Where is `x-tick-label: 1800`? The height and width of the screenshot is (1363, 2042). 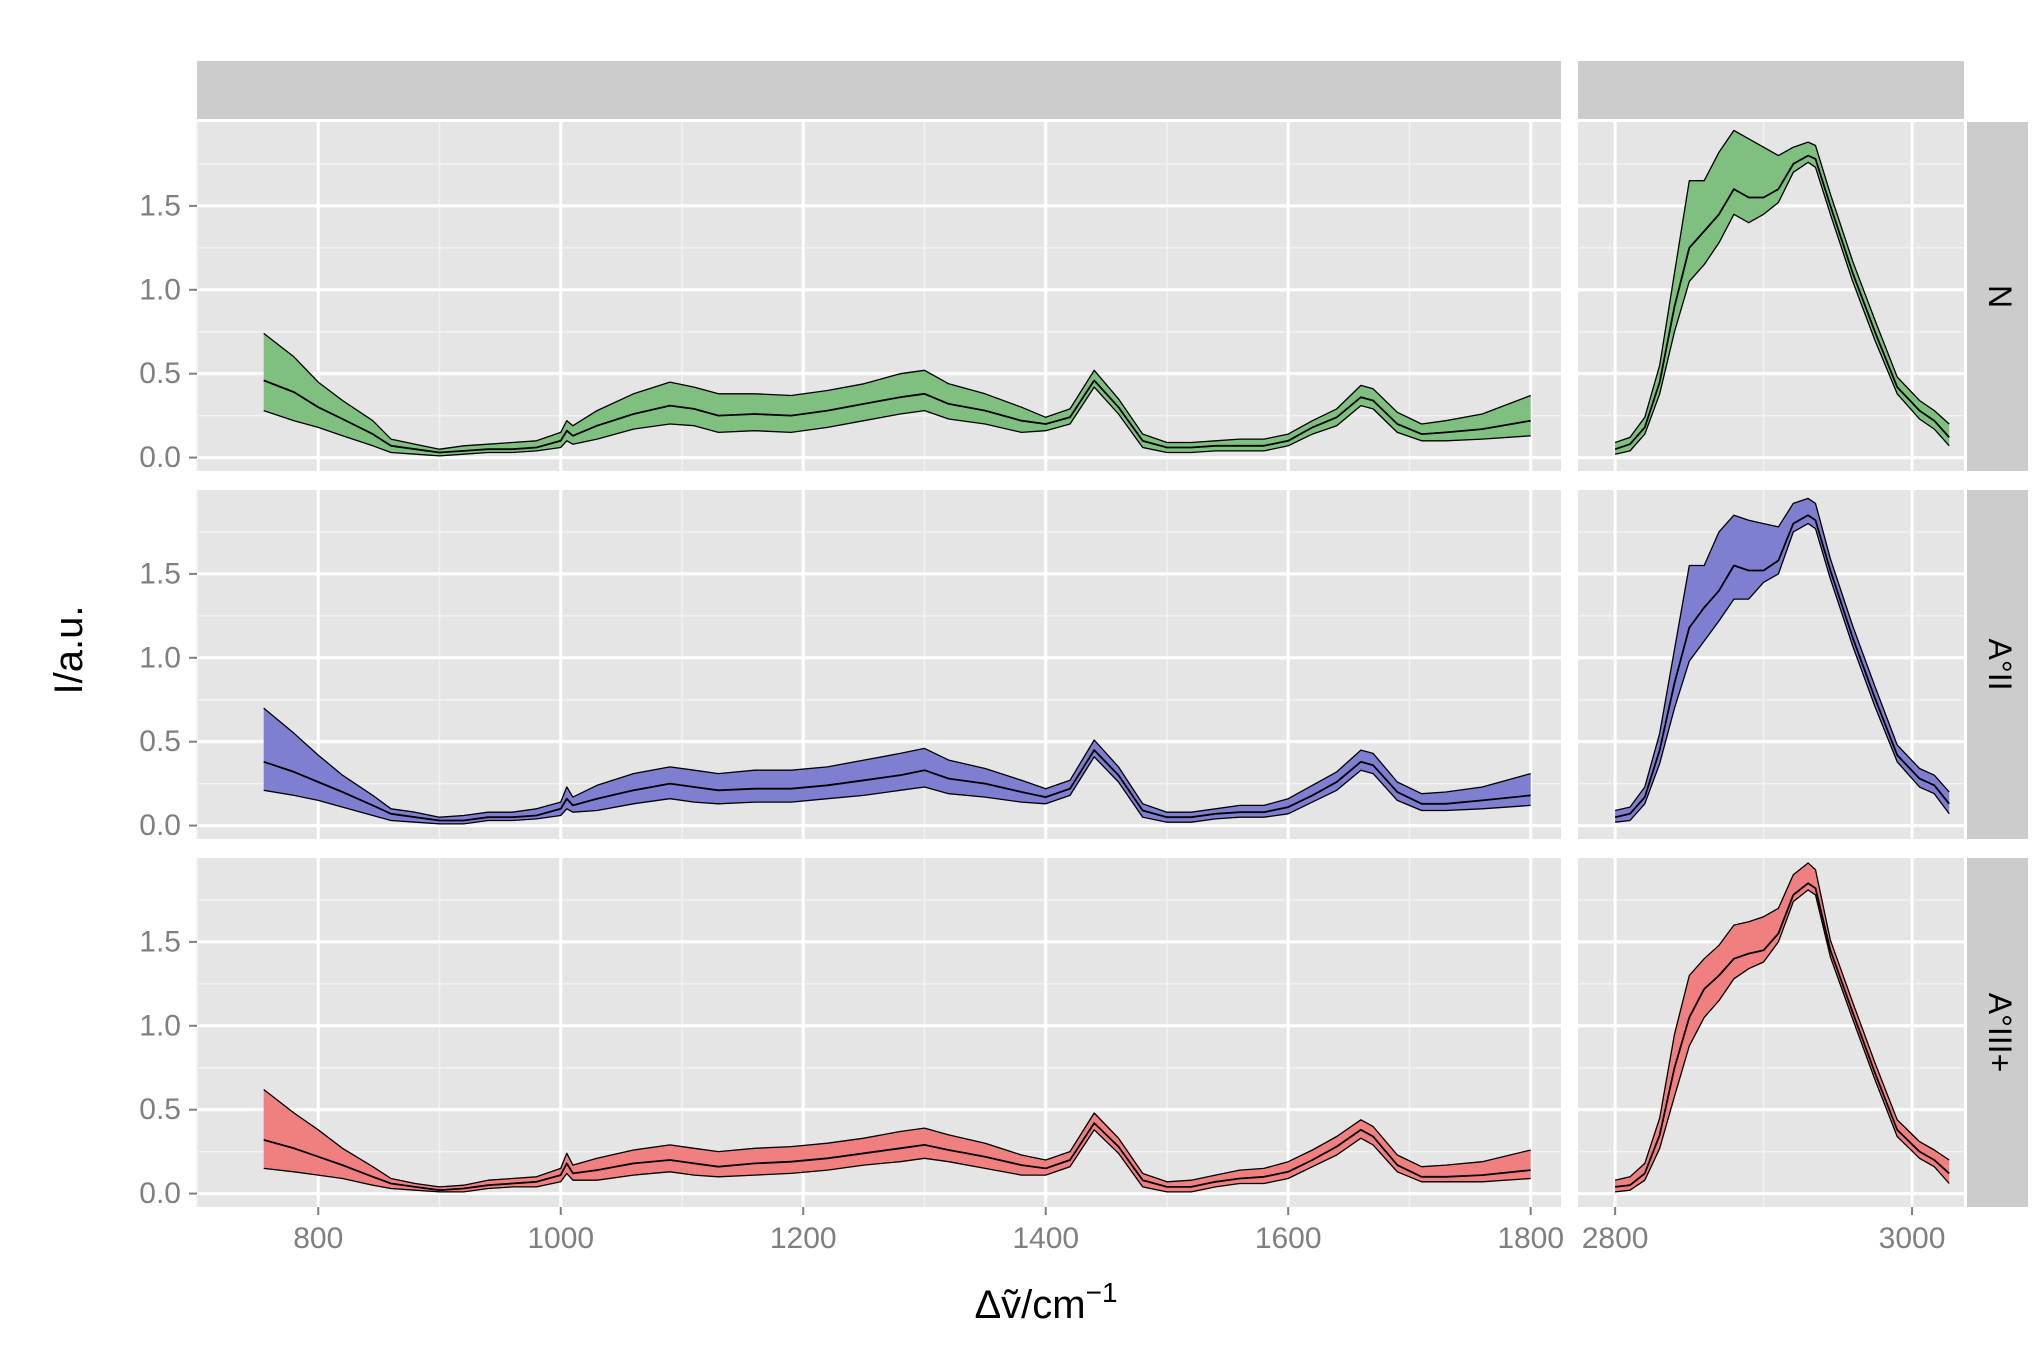
x-tick-label: 1800 is located at coordinates (1530, 1238).